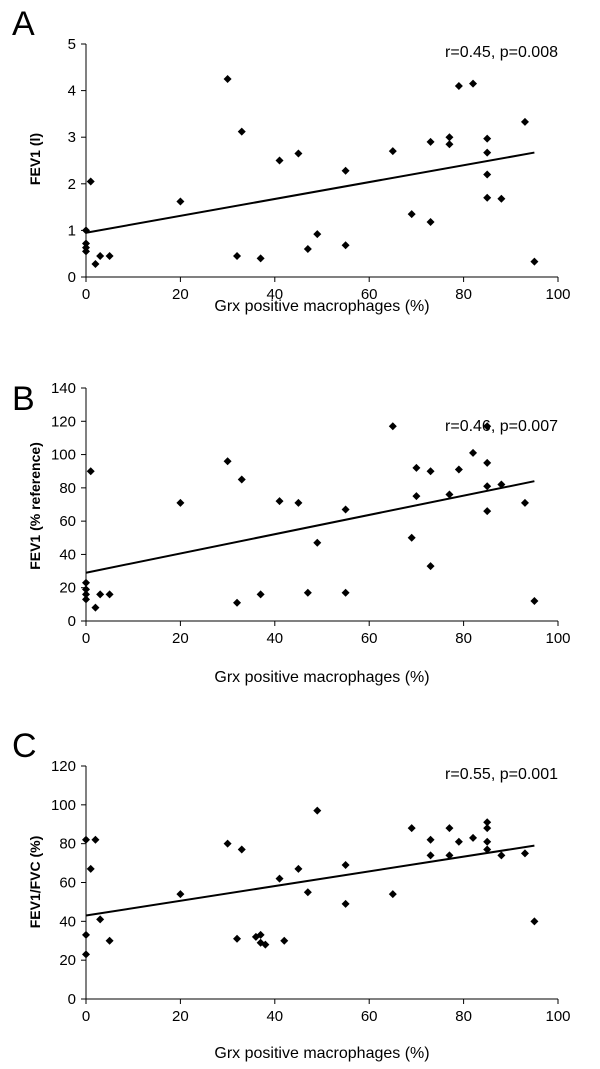  I want to click on panel-a-x-tick-label: 40, so click(274, 294).